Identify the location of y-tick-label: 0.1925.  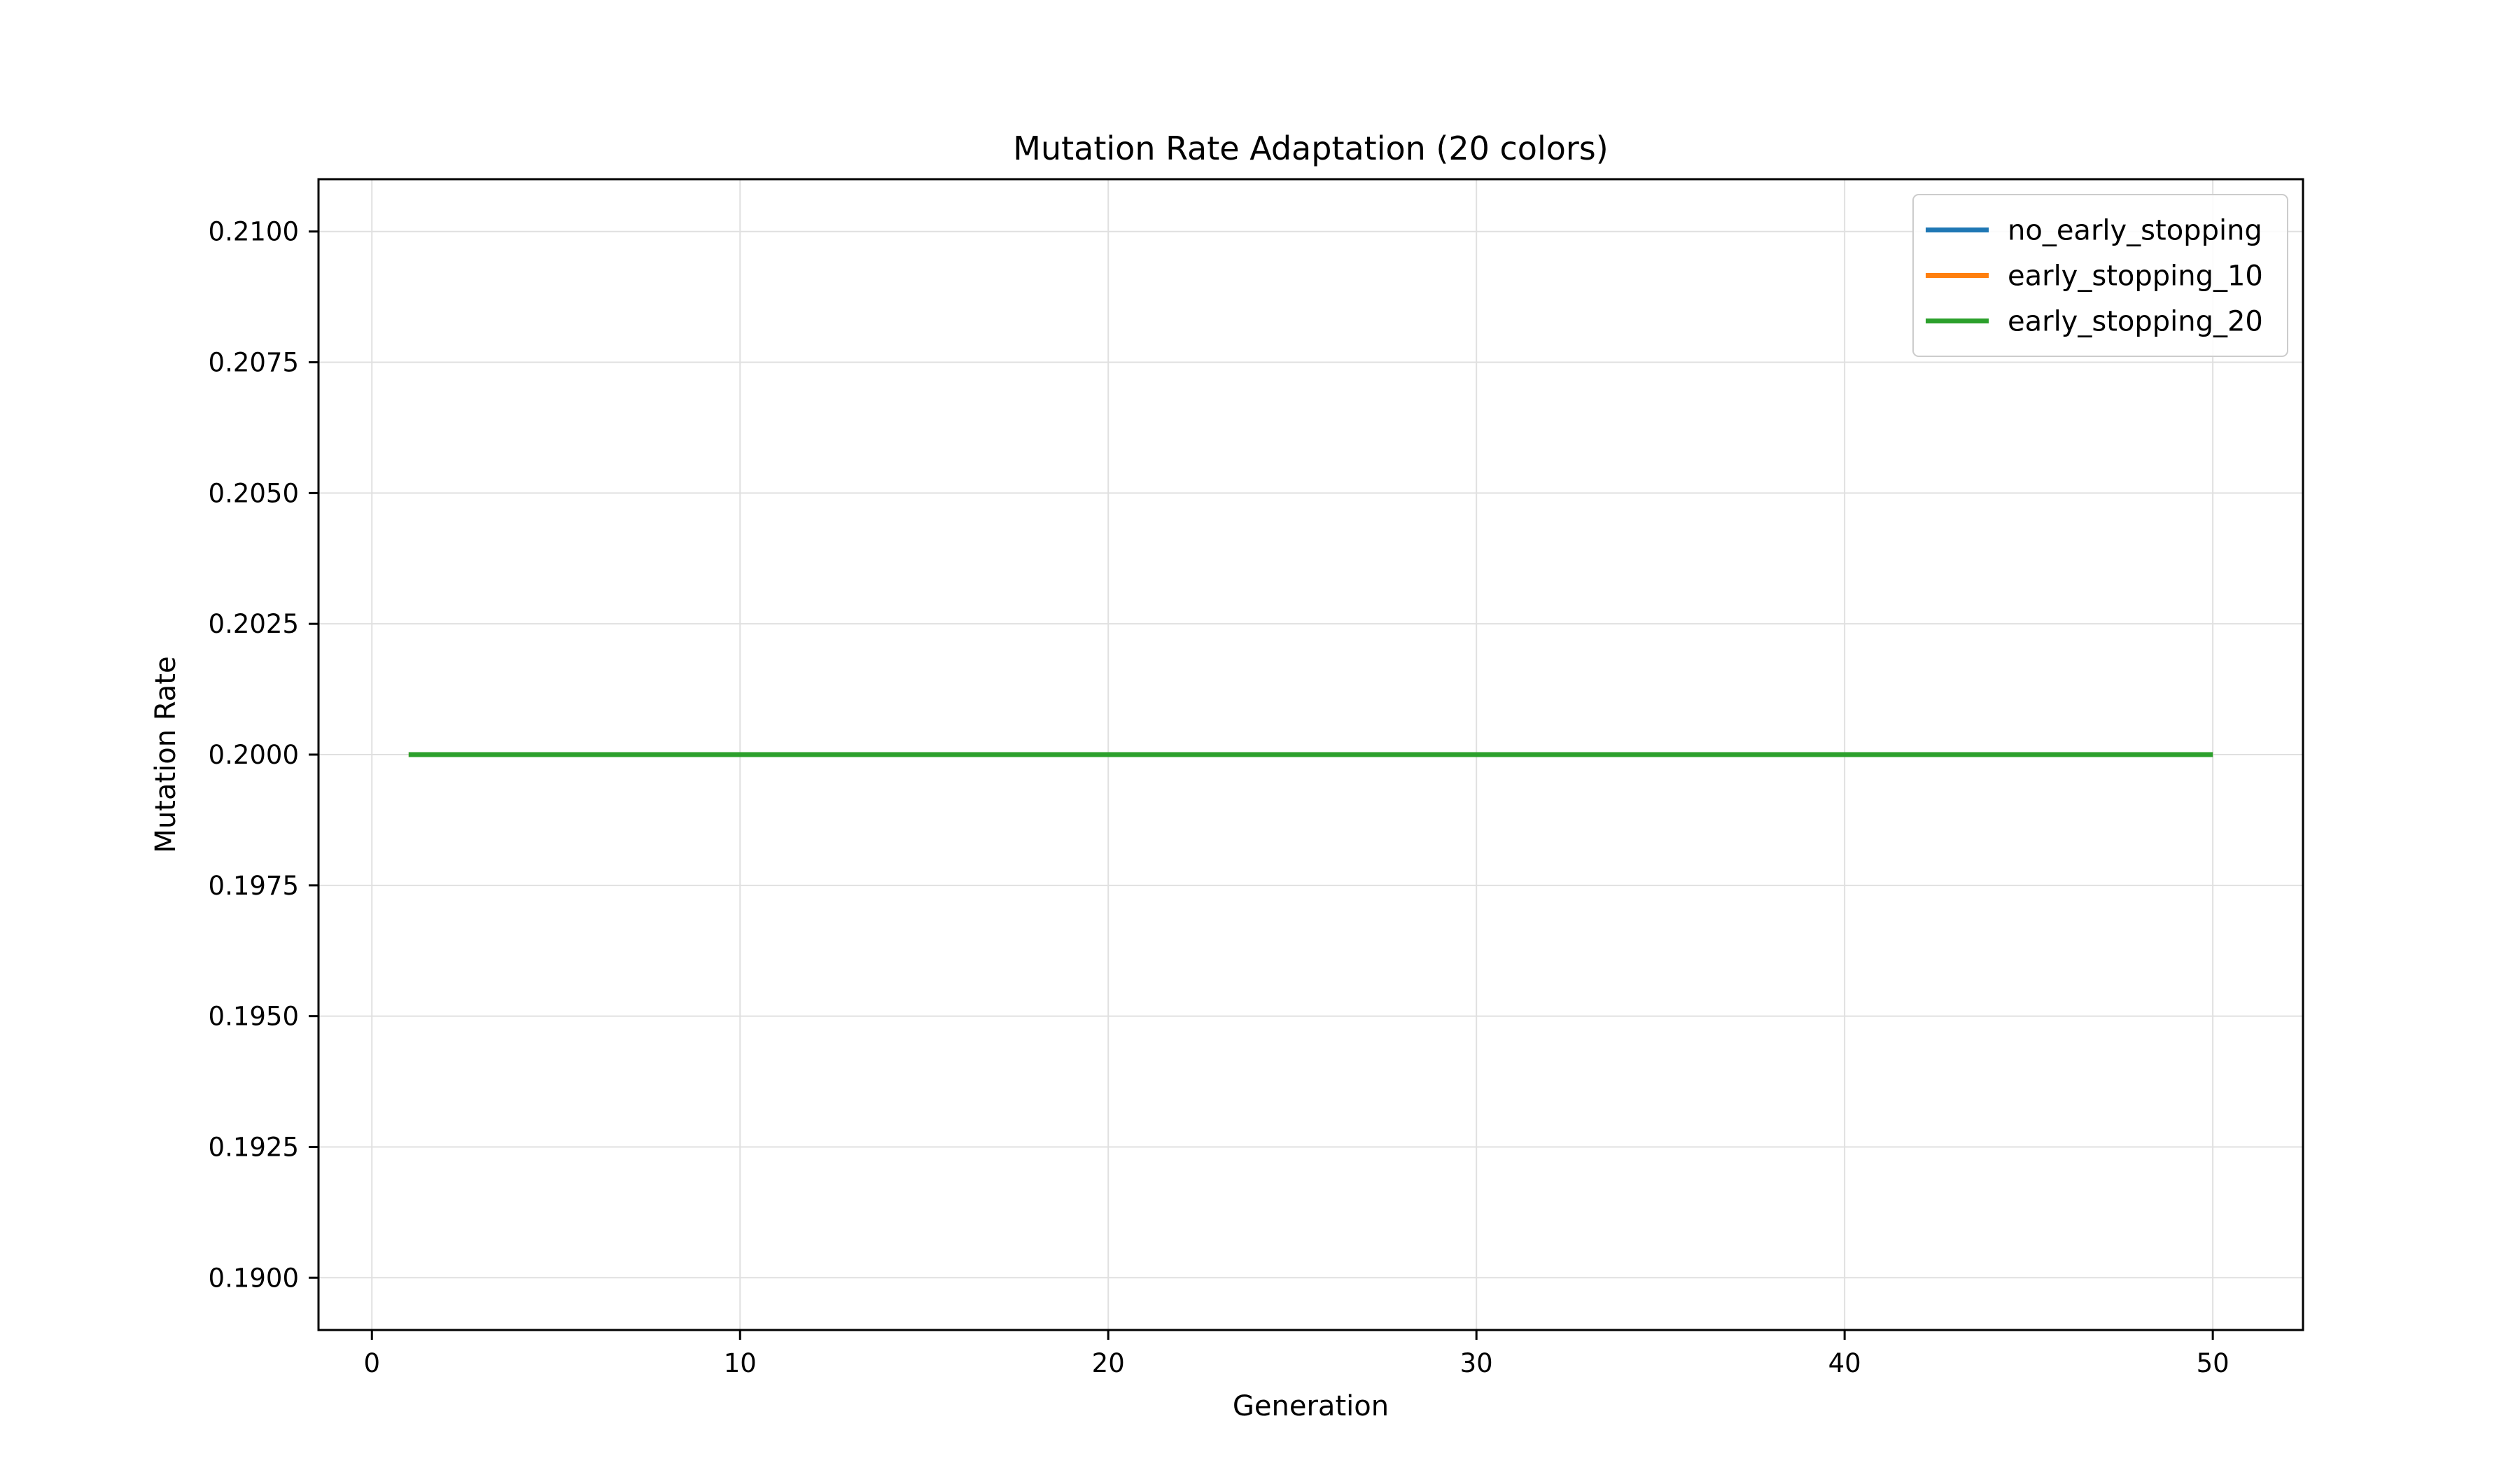
(254, 1147).